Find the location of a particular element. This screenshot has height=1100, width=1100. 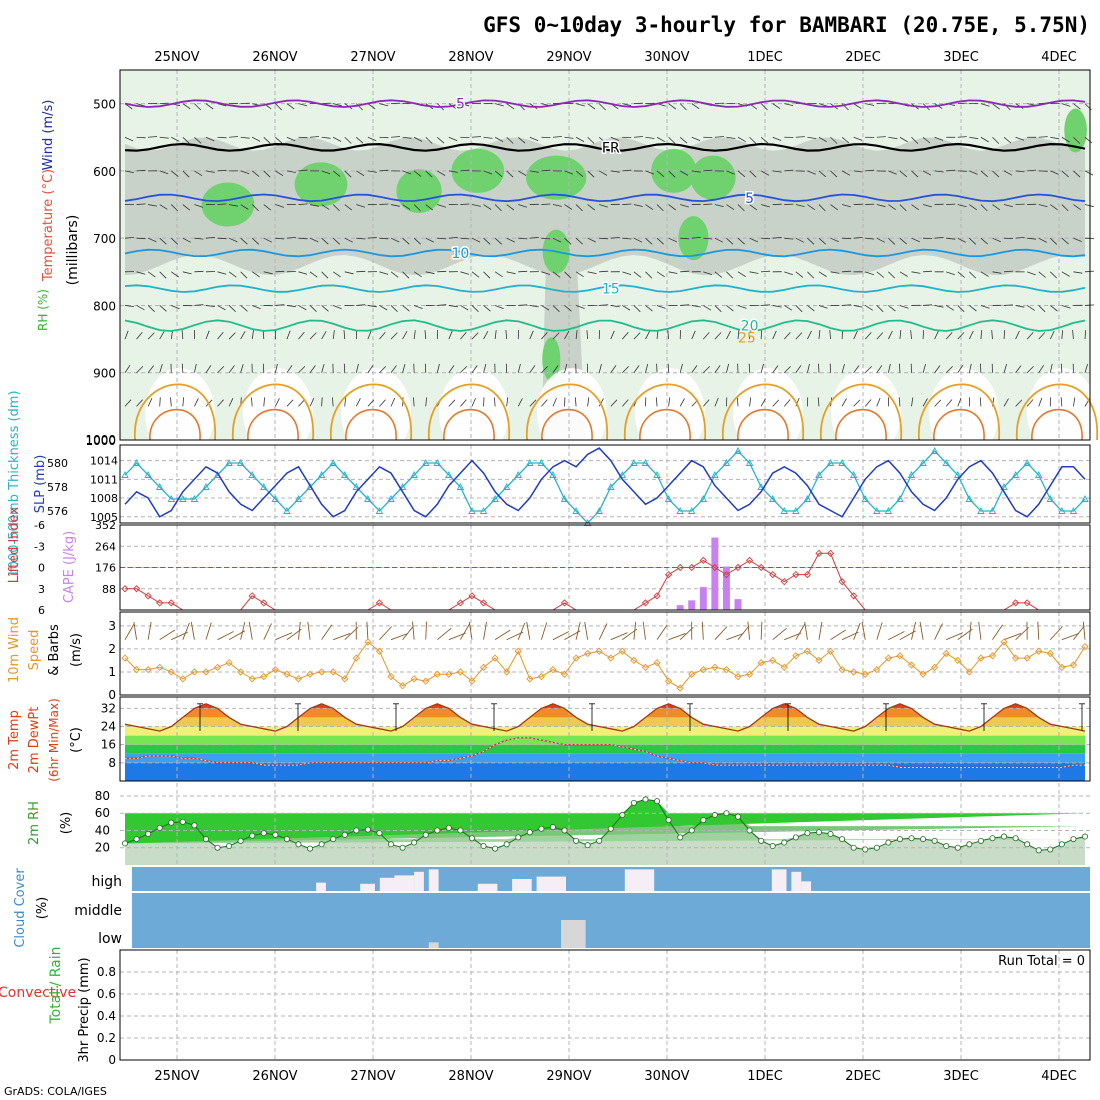

y-tick-label-wind: 3 is located at coordinates (112, 626).